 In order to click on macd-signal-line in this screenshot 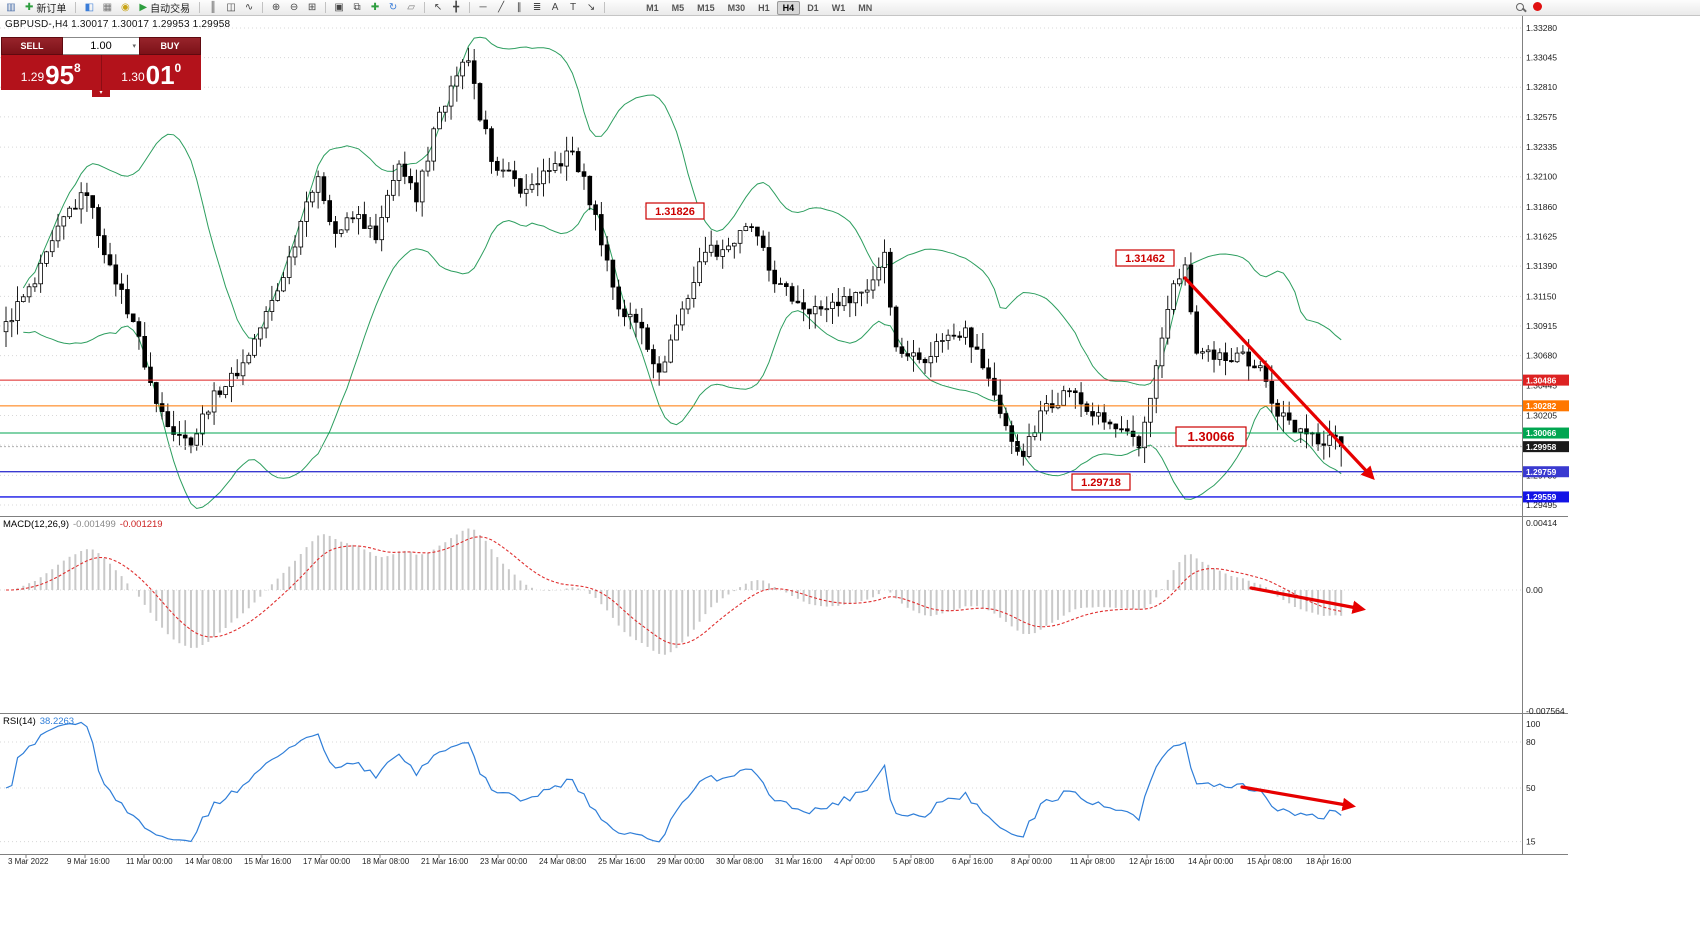, I will do `click(674, 590)`.